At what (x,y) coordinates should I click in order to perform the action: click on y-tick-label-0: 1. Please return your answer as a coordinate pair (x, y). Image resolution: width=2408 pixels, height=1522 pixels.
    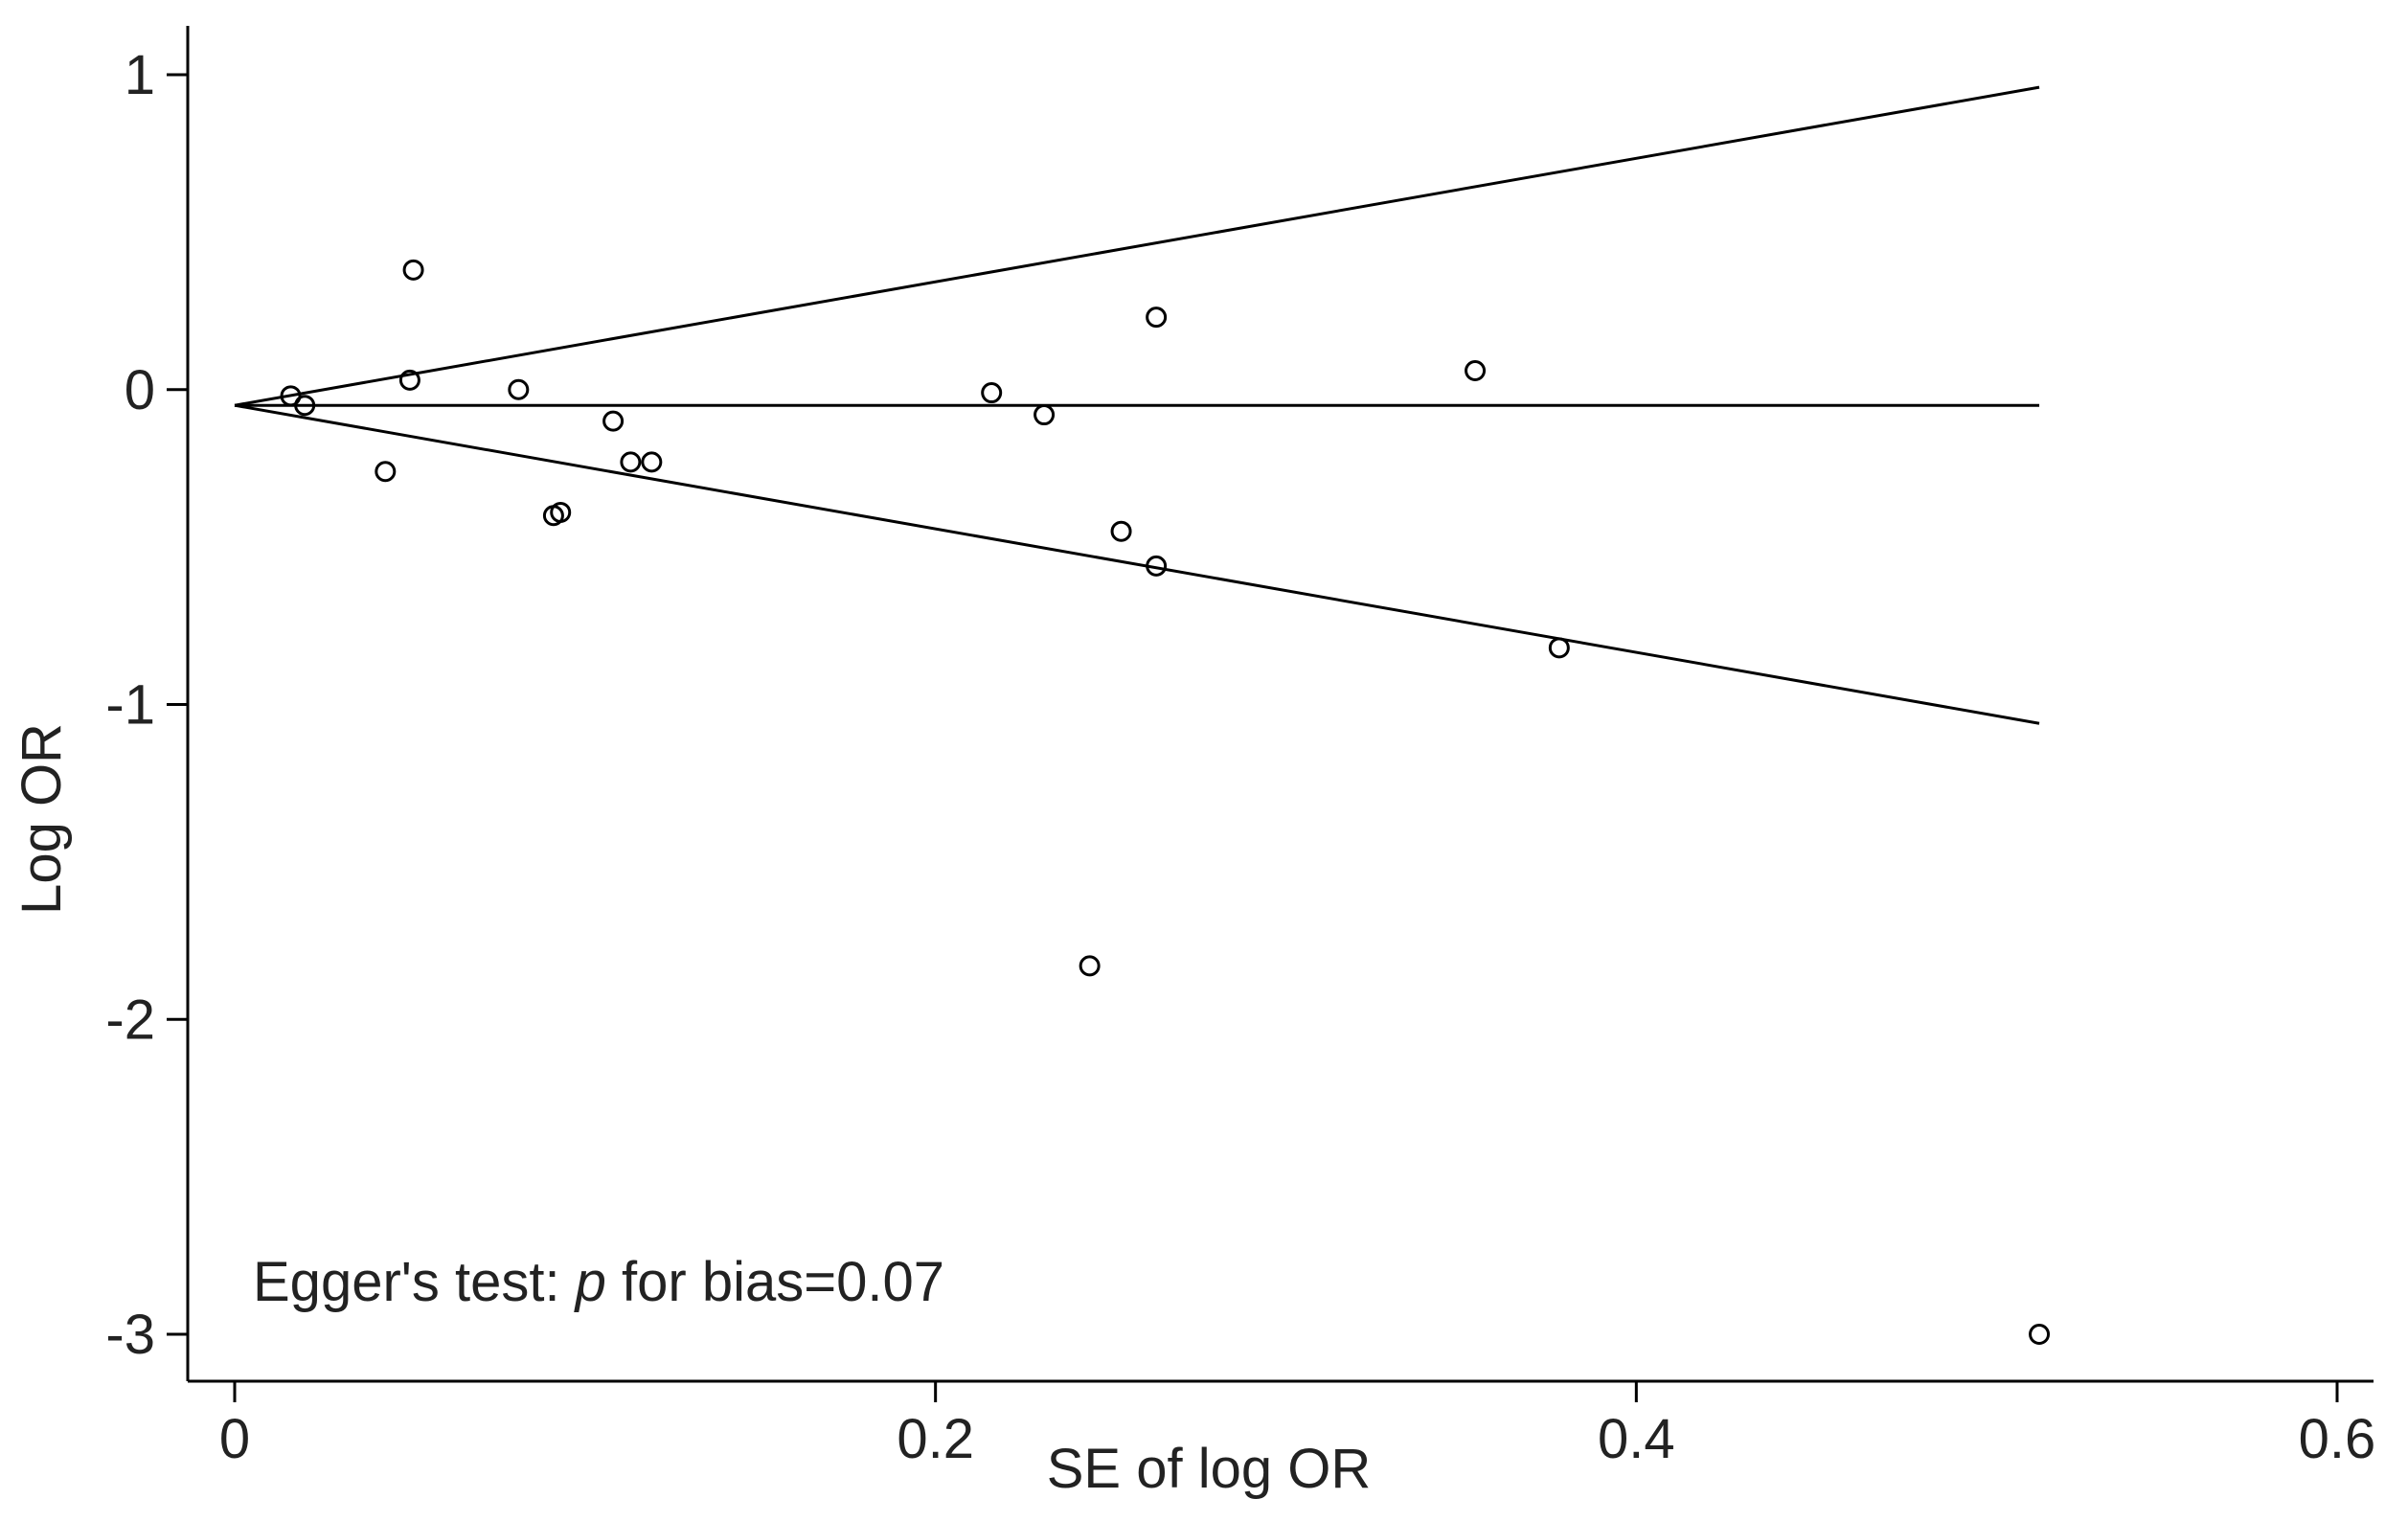
    Looking at the image, I should click on (140, 75).